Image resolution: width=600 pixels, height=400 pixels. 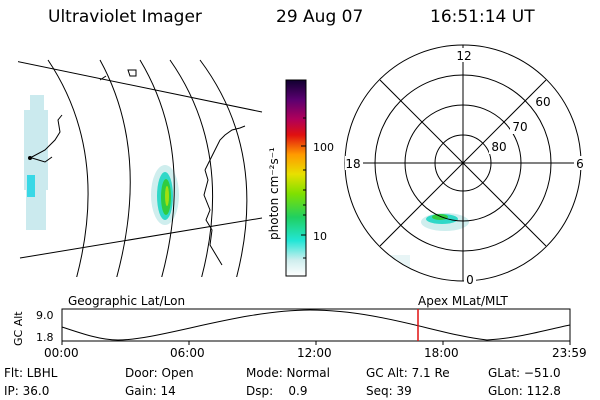 I want to click on altitude-curve, so click(x=316, y=325).